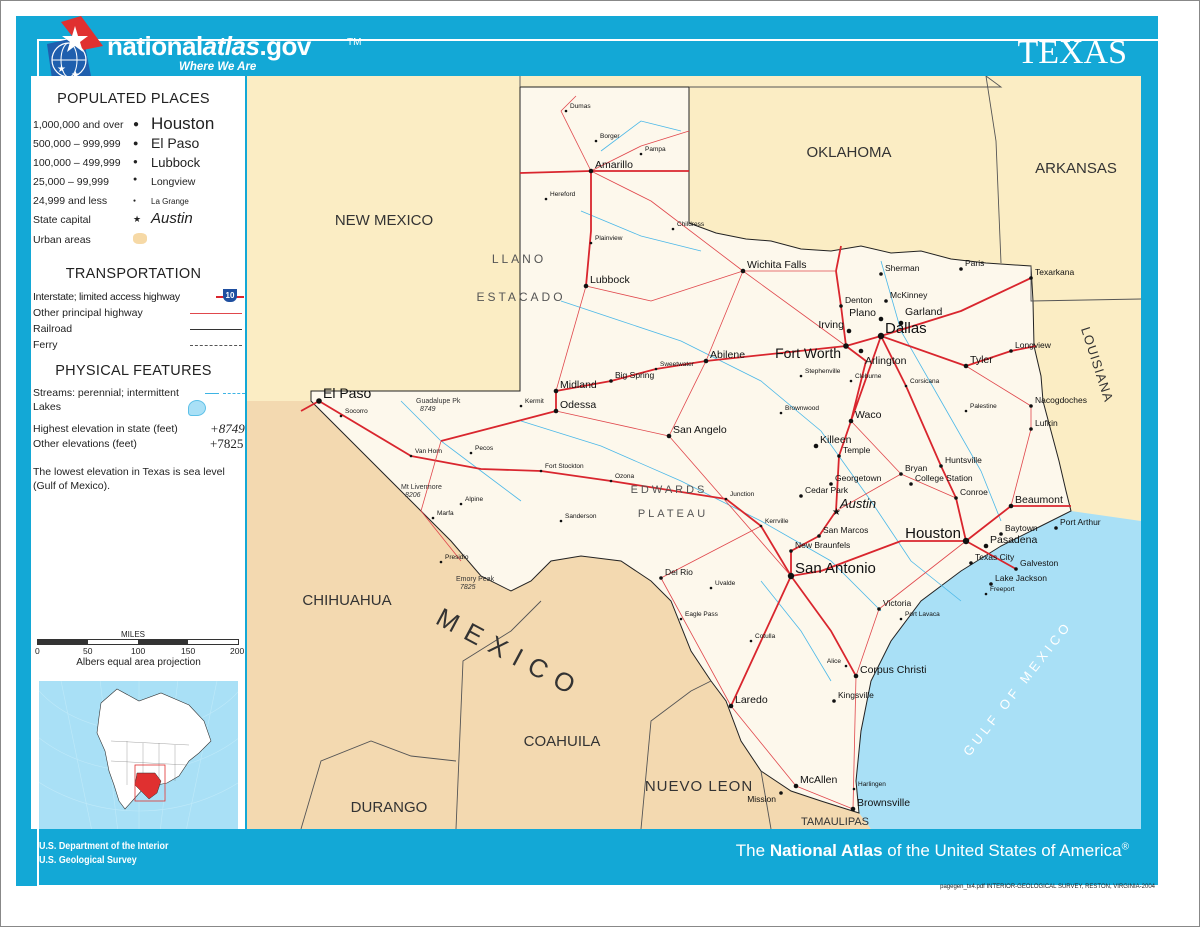 This screenshot has width=1200, height=927. Describe the element at coordinates (481, 450) in the screenshot. I see `city-pecos: Pecos` at that location.